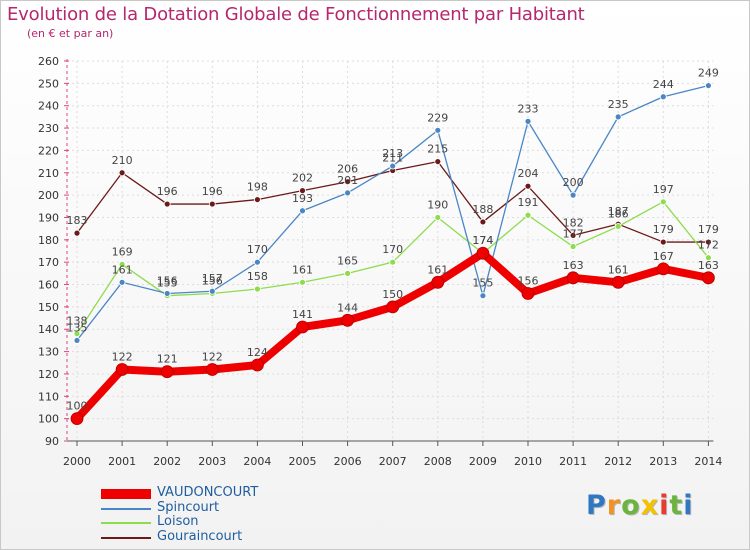 Image resolution: width=750 pixels, height=550 pixels. Describe the element at coordinates (573, 182) in the screenshot. I see `data-label: 200` at that location.